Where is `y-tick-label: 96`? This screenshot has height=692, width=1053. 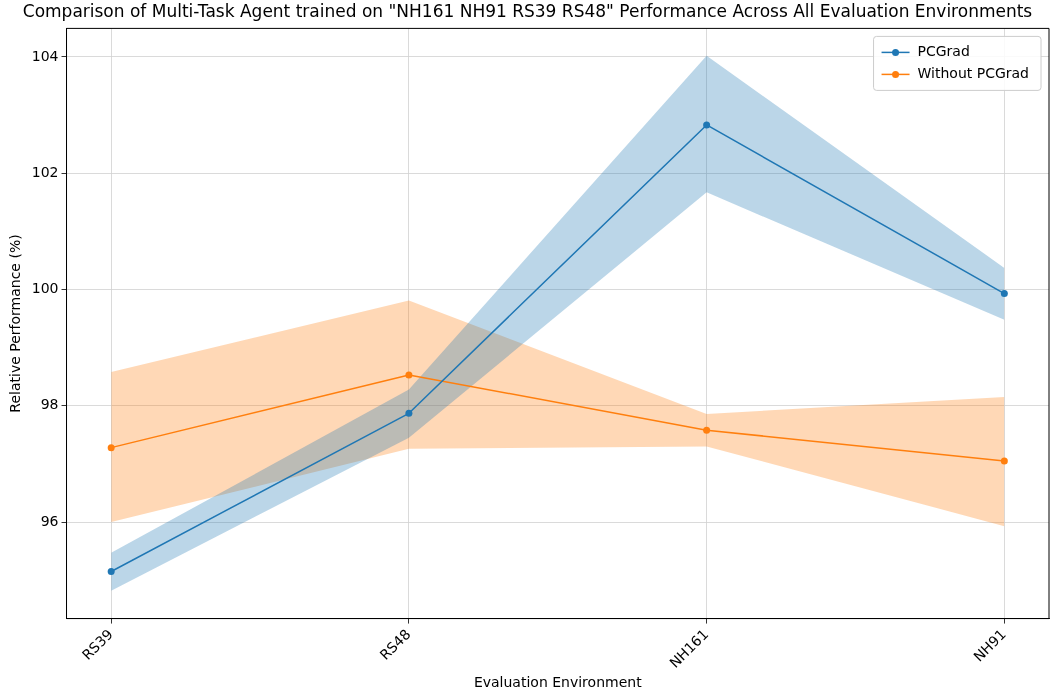
y-tick-label: 96 is located at coordinates (49, 520).